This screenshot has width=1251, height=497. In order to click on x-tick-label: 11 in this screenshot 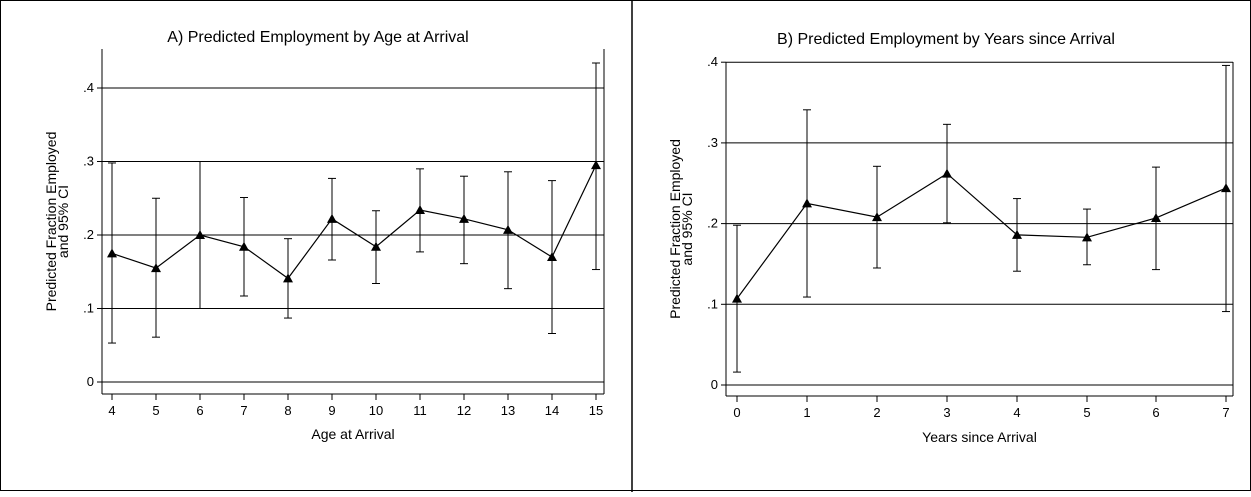, I will do `click(420, 410)`.